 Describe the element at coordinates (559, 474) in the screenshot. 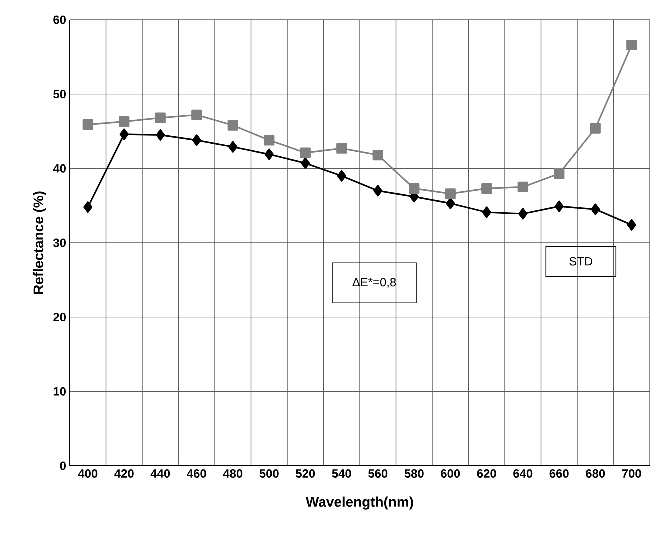

I see `x-tick-label: 660` at that location.